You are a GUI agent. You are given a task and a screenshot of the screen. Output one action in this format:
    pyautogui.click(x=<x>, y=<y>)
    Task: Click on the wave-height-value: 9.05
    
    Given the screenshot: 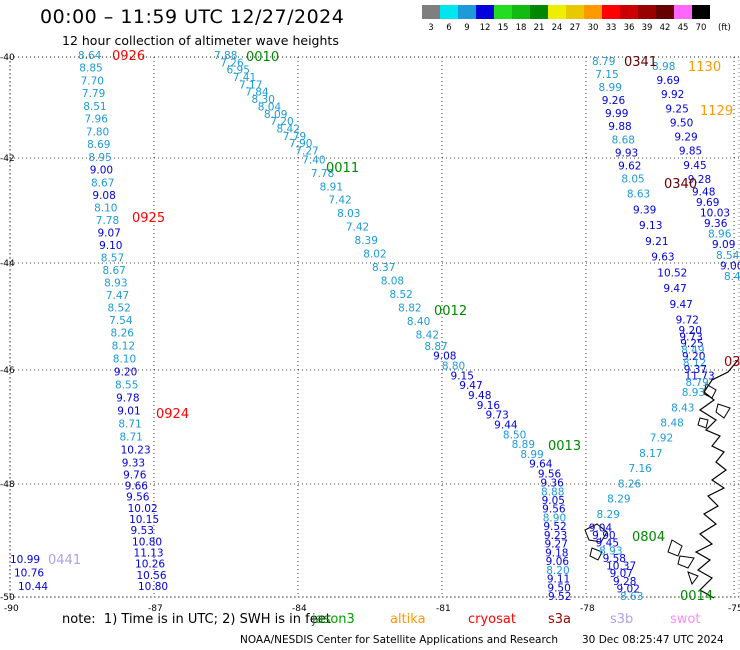 What is the action you would take?
    pyautogui.click(x=553, y=501)
    